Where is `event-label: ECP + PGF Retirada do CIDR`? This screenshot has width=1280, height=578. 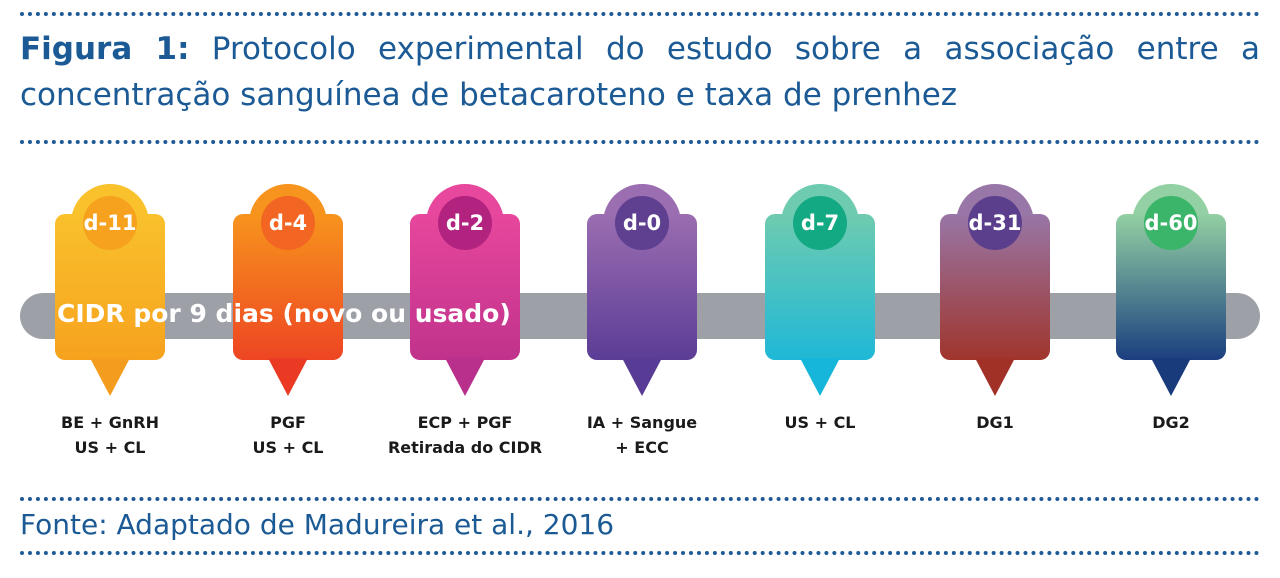 event-label: ECP + PGF Retirada do CIDR is located at coordinates (465, 435).